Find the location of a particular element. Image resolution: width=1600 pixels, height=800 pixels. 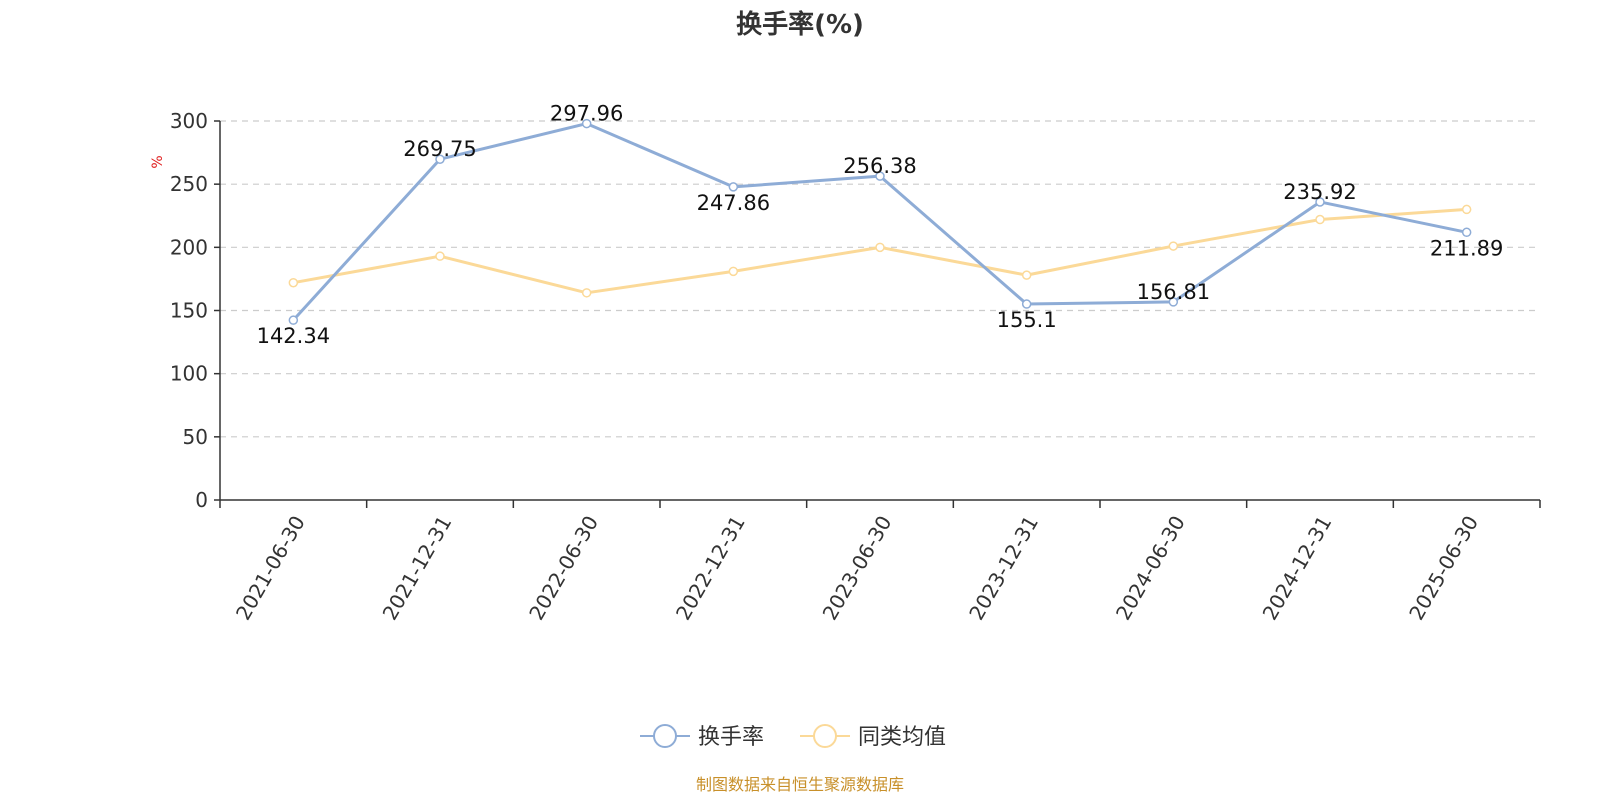

data-label: 247.86 is located at coordinates (733, 203).